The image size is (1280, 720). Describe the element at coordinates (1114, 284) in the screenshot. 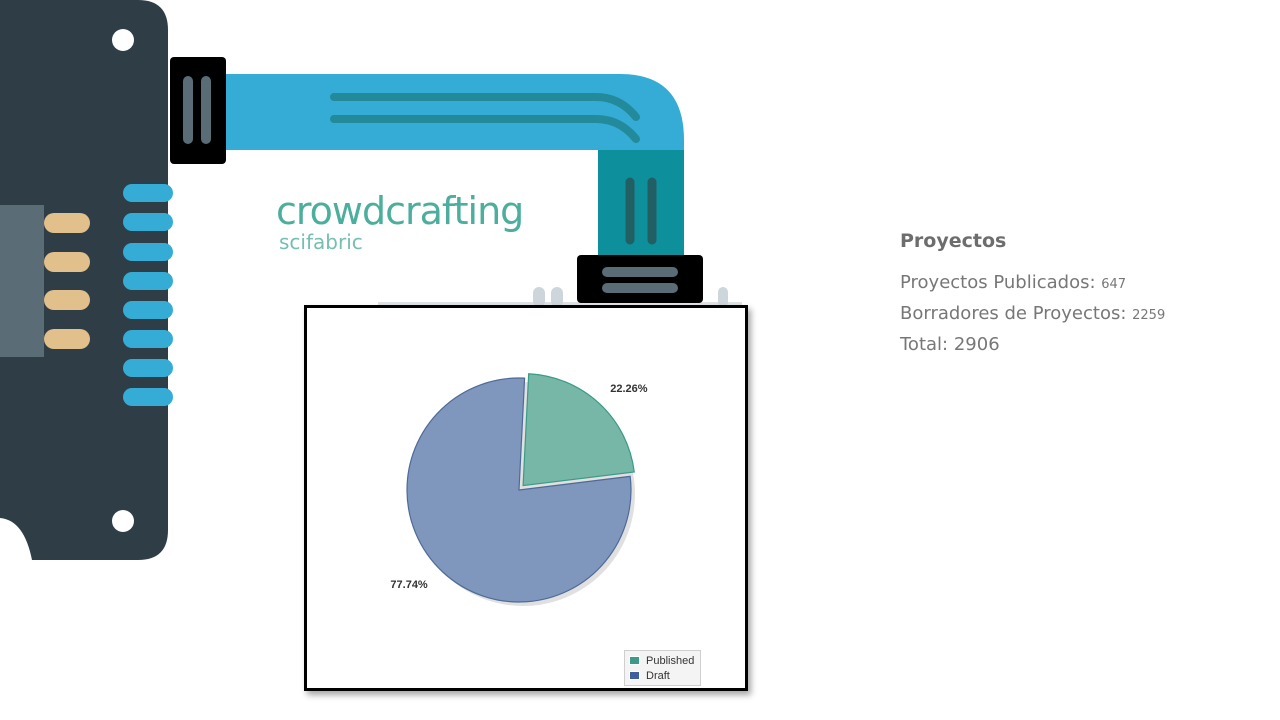

I see `published-value: 647` at that location.